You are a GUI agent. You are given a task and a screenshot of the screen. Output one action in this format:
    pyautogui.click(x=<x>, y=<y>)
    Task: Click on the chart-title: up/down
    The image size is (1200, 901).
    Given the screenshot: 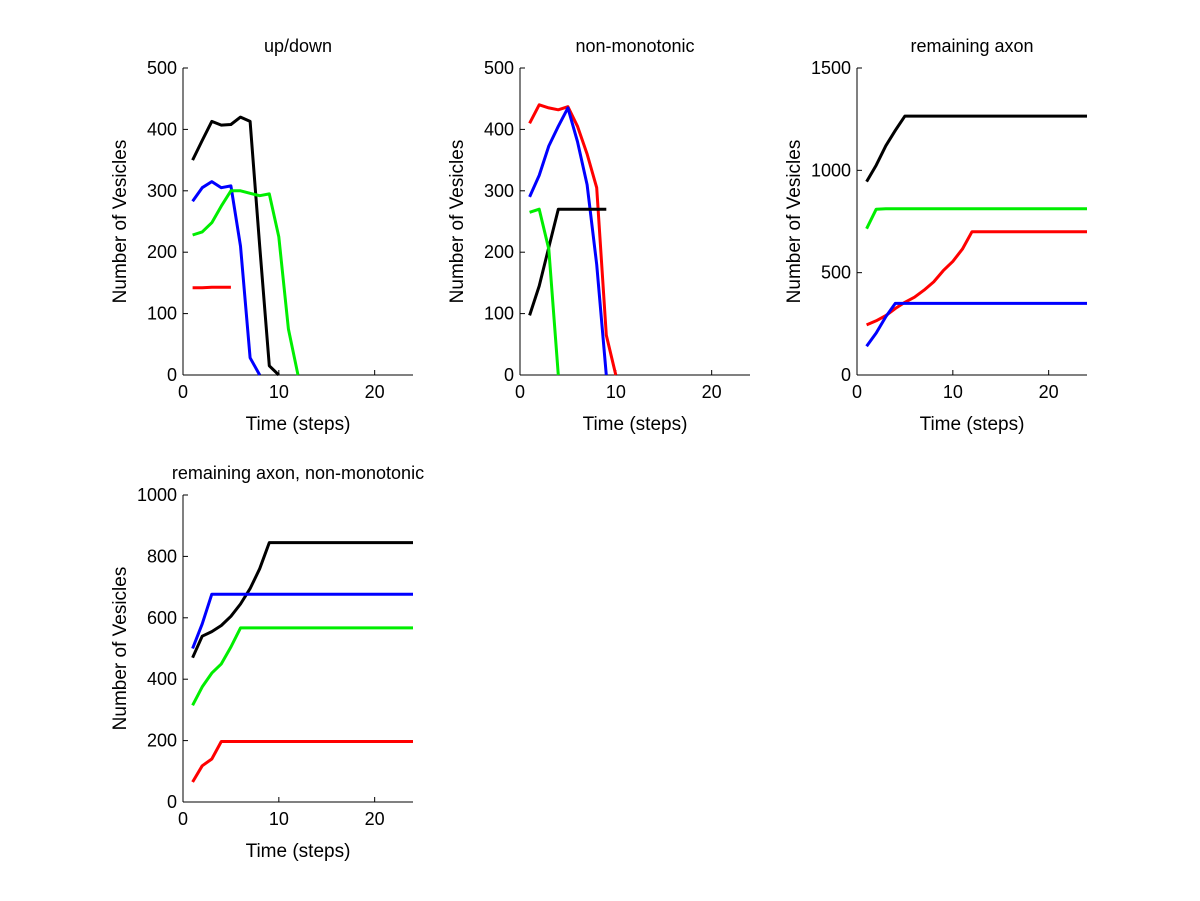 What is the action you would take?
    pyautogui.click(x=298, y=46)
    